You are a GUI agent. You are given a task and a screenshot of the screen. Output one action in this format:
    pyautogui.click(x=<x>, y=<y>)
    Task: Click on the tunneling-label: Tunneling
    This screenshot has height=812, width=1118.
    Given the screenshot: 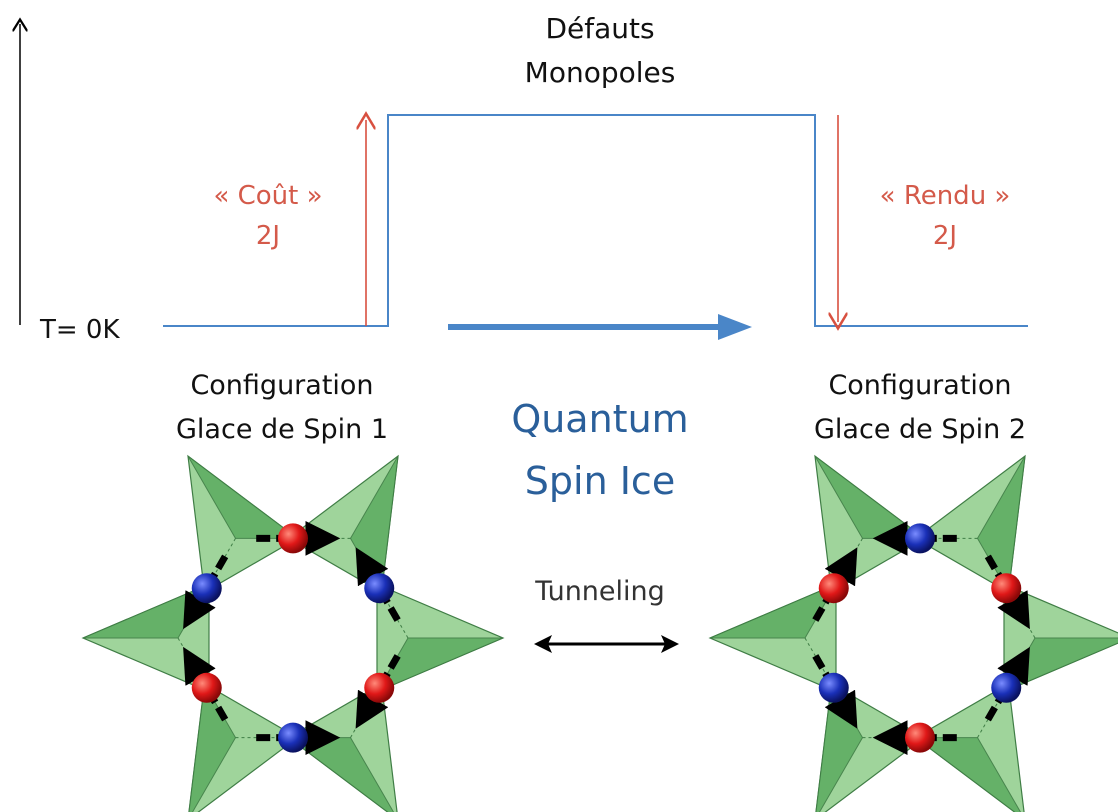 What is the action you would take?
    pyautogui.click(x=599, y=591)
    